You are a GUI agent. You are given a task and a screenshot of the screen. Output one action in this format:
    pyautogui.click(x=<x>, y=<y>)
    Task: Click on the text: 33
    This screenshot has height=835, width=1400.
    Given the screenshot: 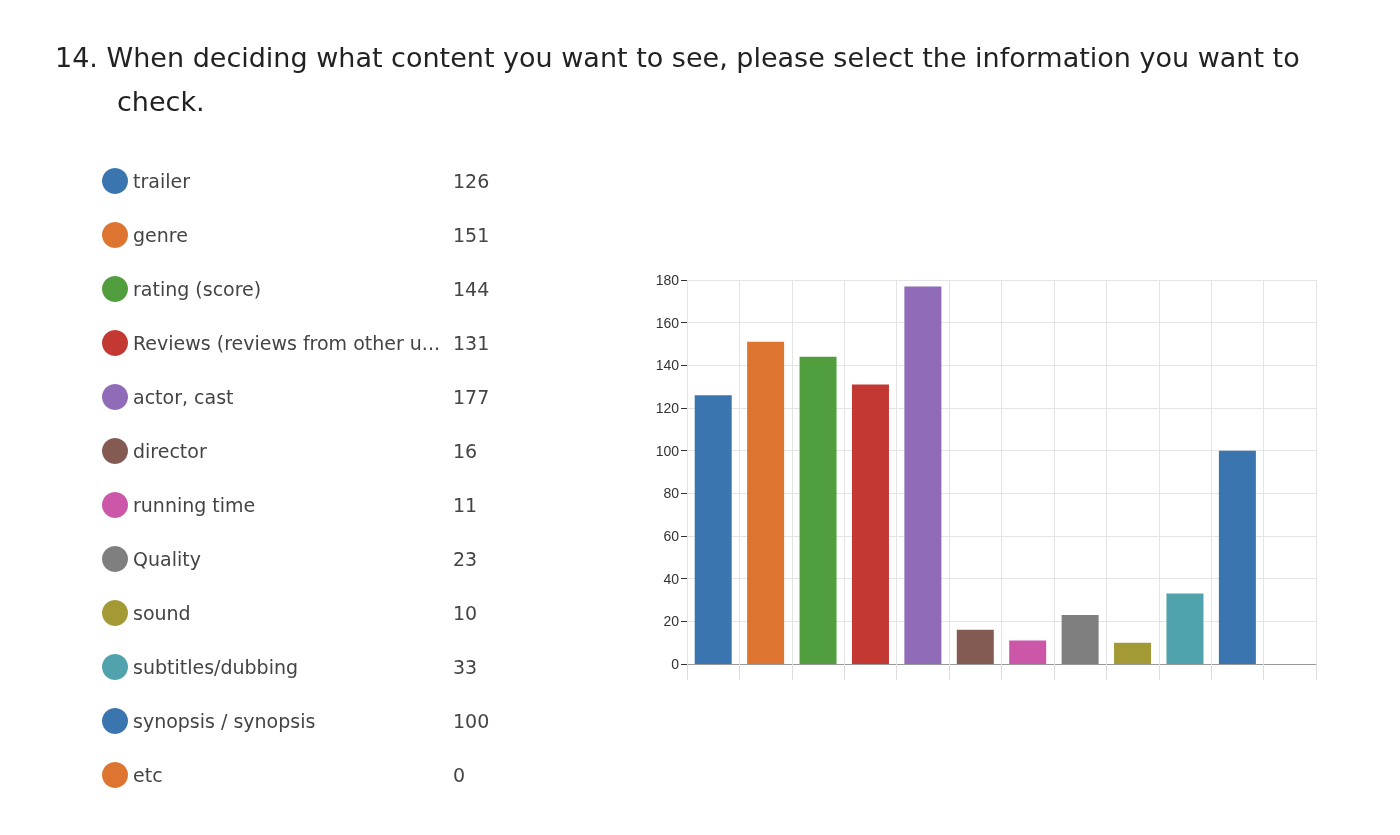 What is the action you would take?
    pyautogui.click(x=465, y=667)
    